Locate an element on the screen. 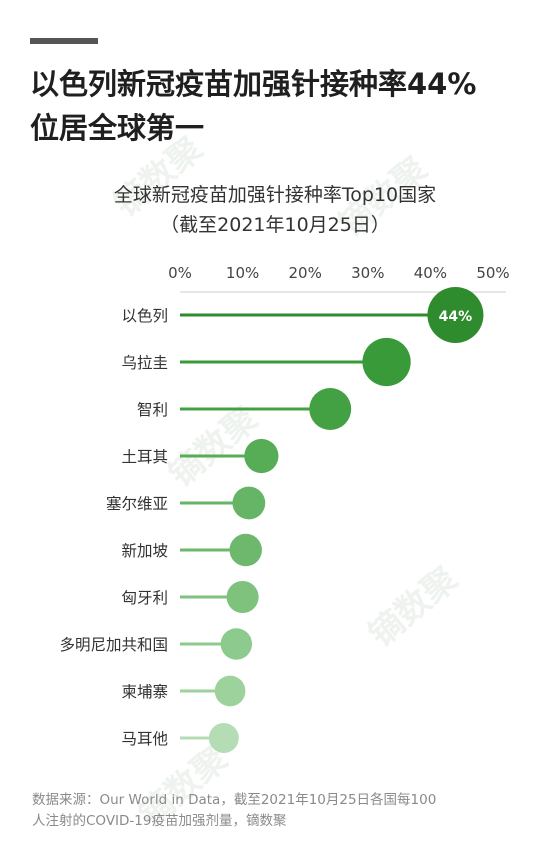  category-label: 匈牙利 is located at coordinates (144, 598).